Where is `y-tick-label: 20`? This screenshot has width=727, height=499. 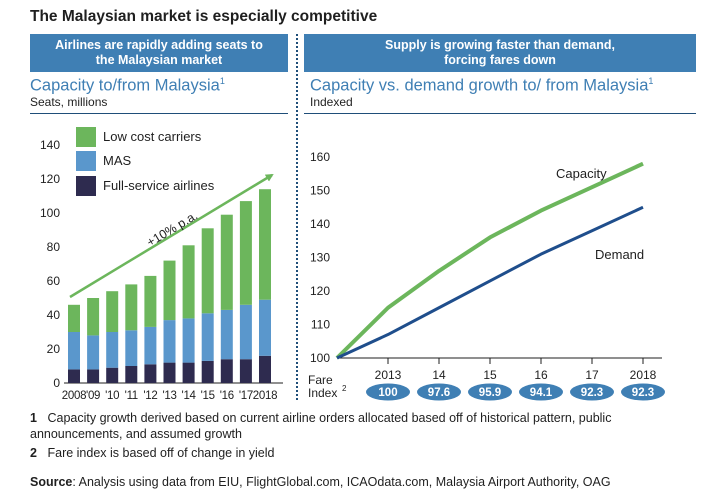
y-tick-label: 20 is located at coordinates (54, 349).